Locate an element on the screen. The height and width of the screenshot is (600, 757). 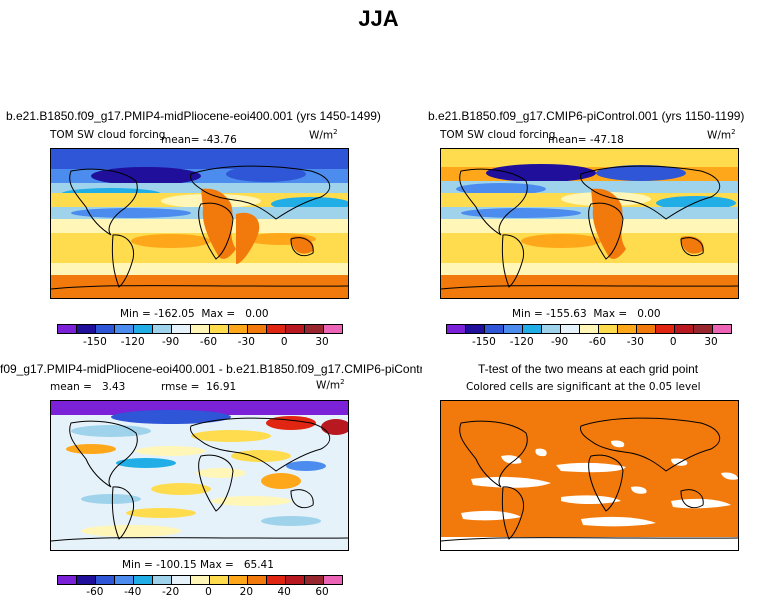
figure-title: JJA is located at coordinates (378, 18).